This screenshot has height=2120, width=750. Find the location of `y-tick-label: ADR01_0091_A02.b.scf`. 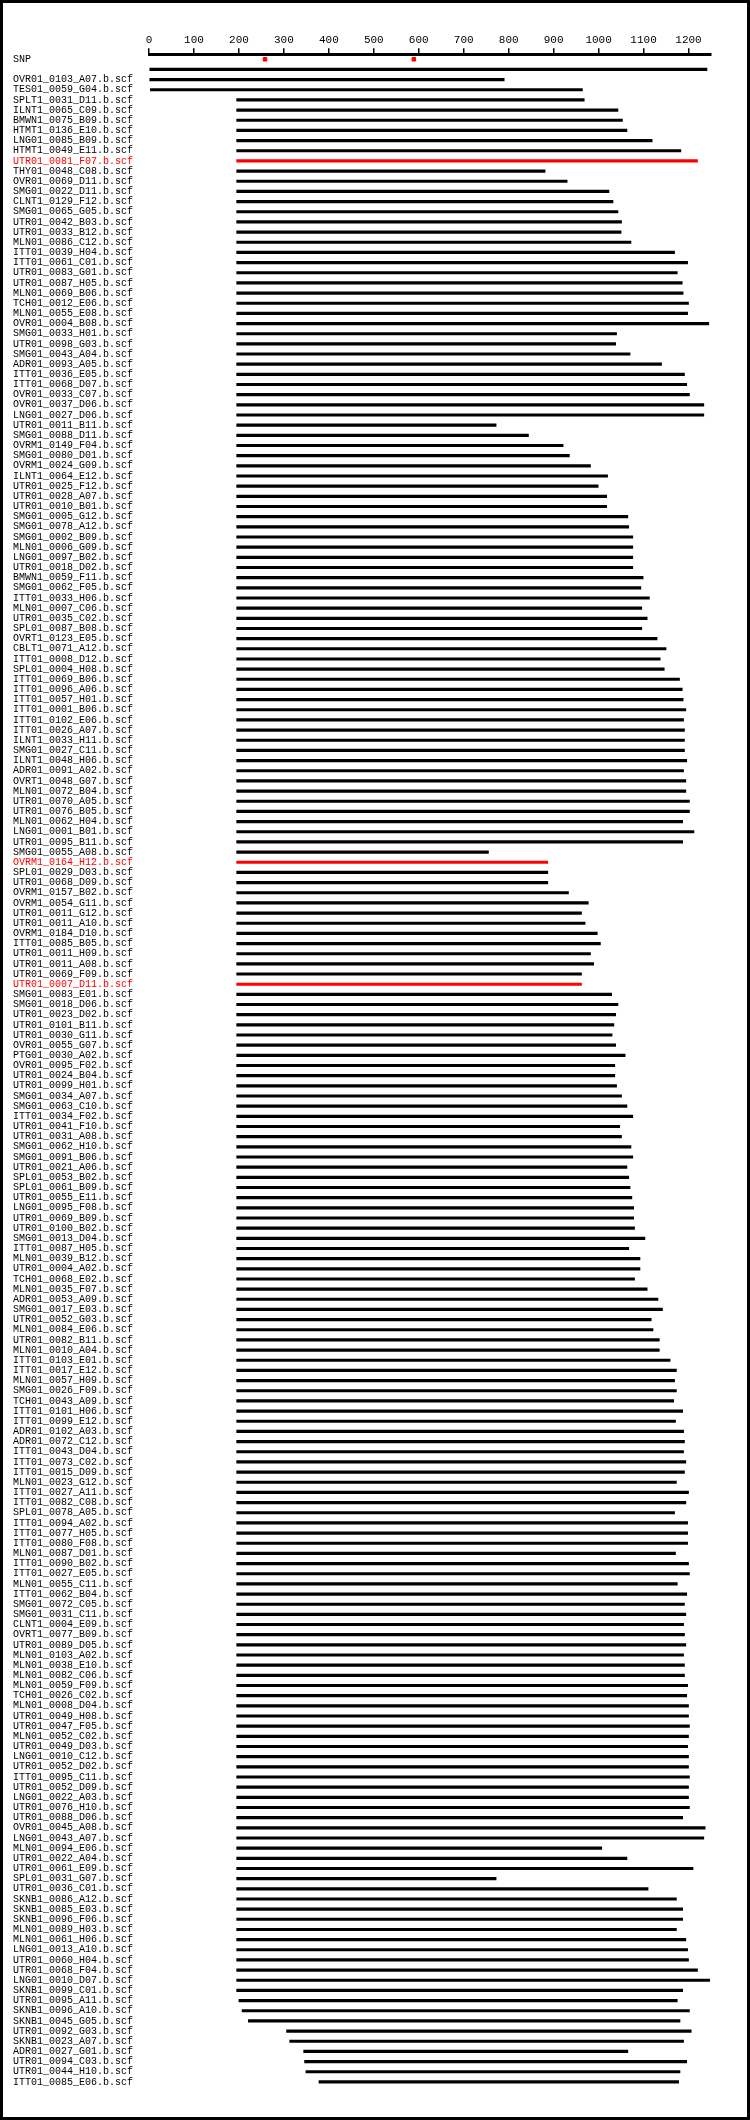

y-tick-label: ADR01_0091_A02.b.scf is located at coordinates (73, 771).